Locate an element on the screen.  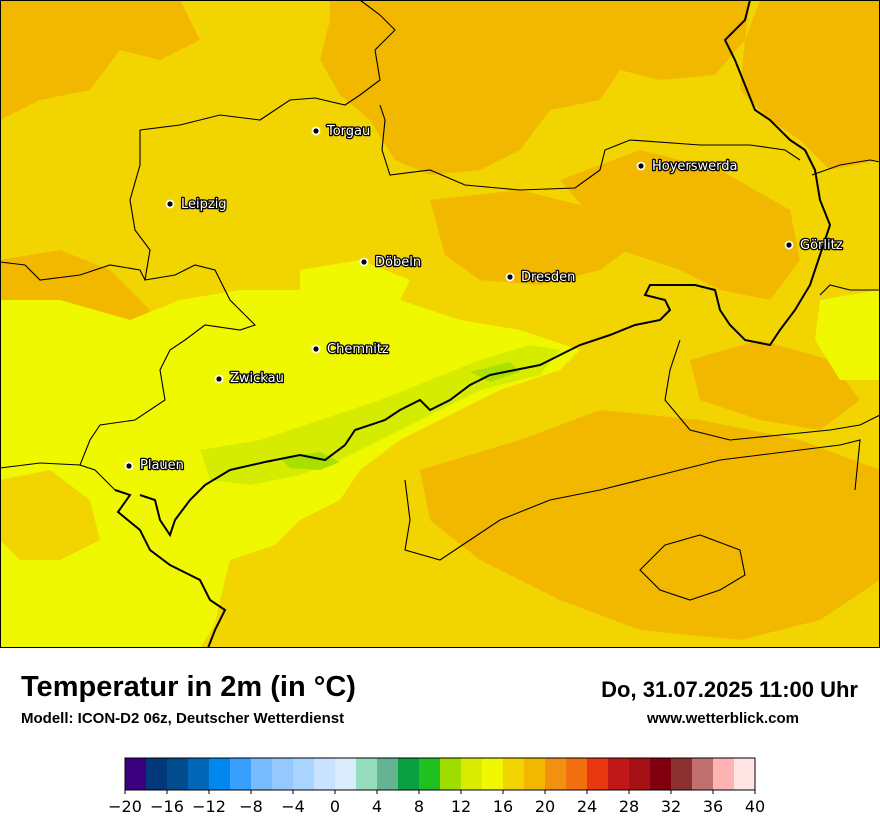
legend-tick-label: 32 is located at coordinates (671, 806).